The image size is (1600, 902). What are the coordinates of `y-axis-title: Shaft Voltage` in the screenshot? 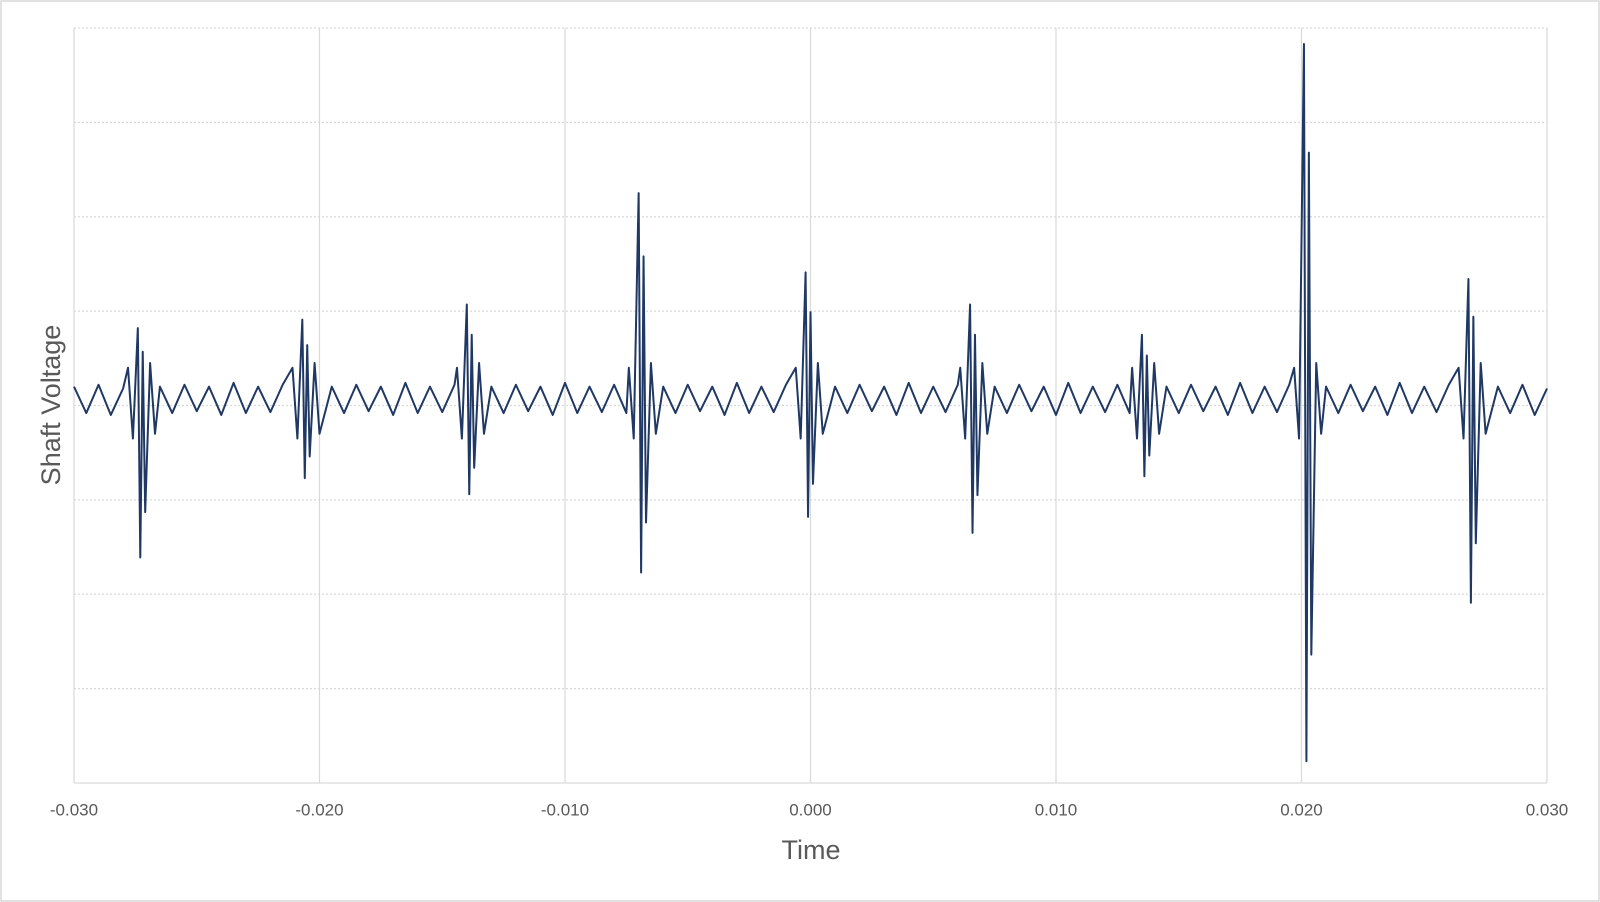 It's located at (51, 405).